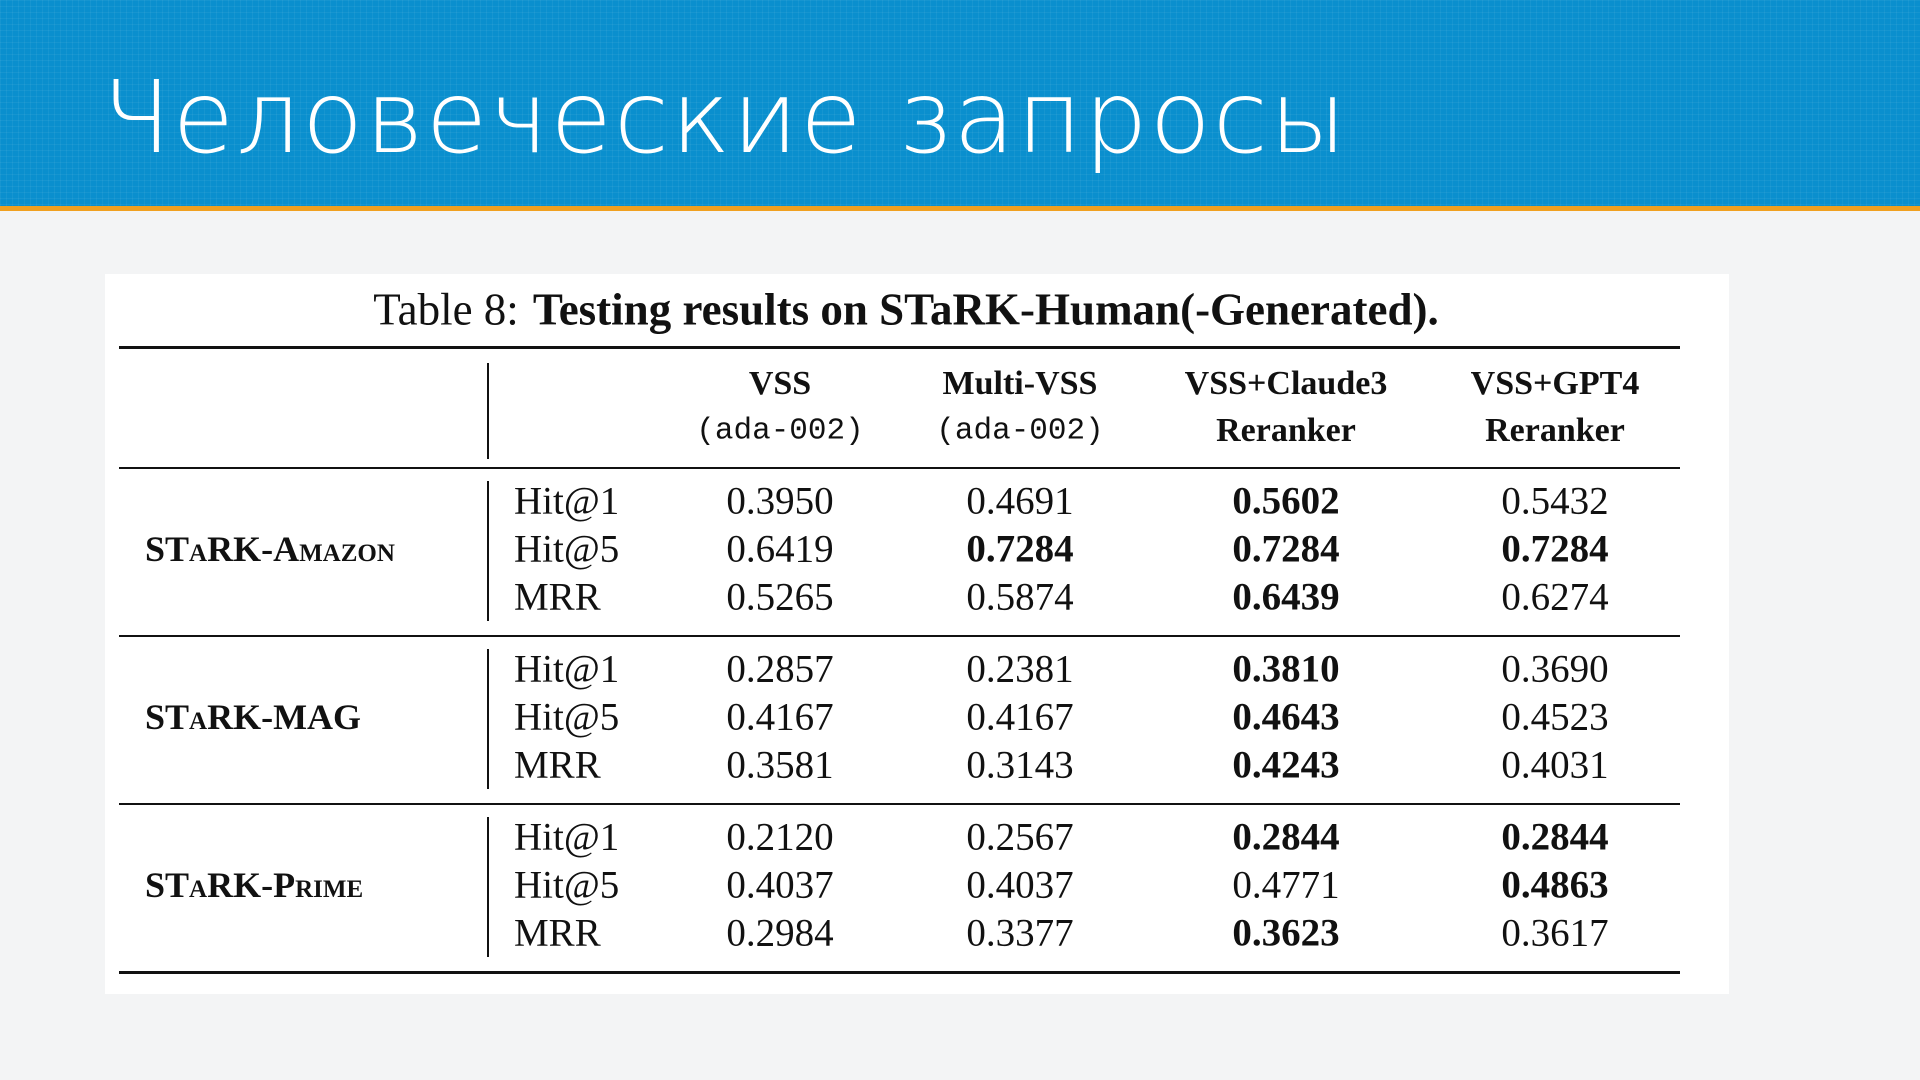  I want to click on value-cell: 0.2567, so click(1020, 837).